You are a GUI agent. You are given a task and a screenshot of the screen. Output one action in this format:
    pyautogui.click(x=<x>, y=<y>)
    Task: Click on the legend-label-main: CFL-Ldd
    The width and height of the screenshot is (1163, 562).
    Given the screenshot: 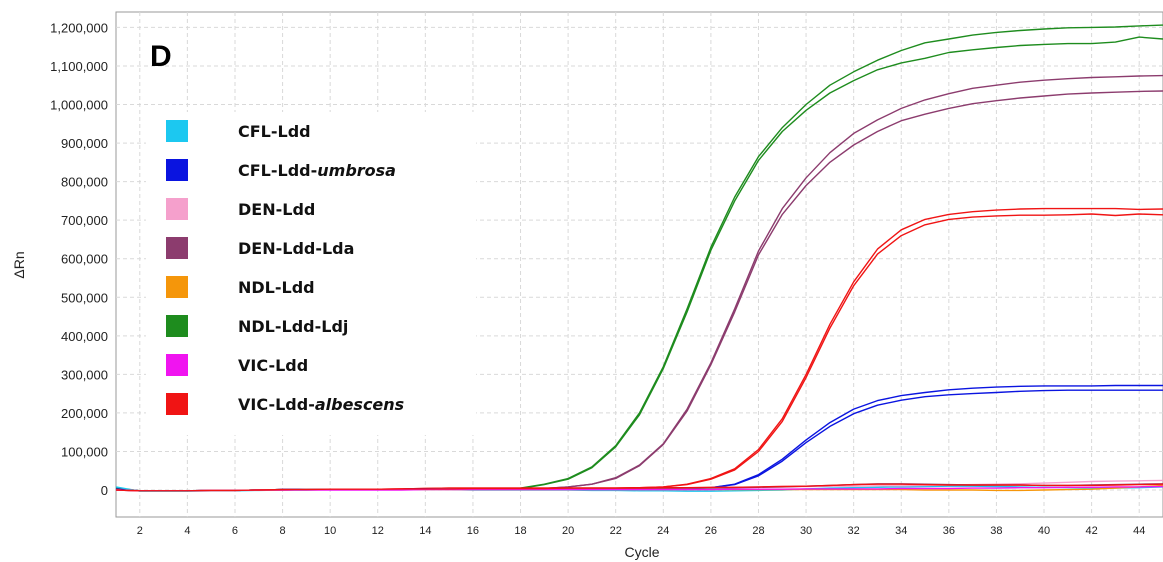 What is the action you would take?
    pyautogui.click(x=274, y=131)
    